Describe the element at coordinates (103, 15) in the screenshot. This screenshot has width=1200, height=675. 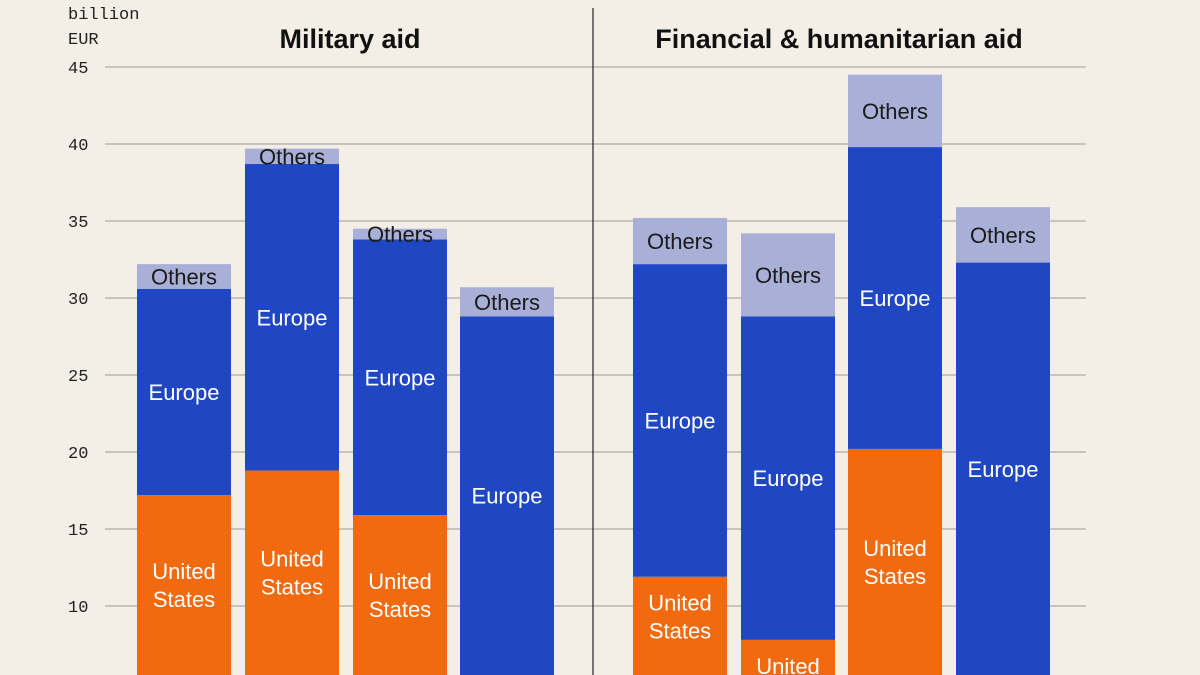
I see `y-axis-unit-label: billion` at that location.